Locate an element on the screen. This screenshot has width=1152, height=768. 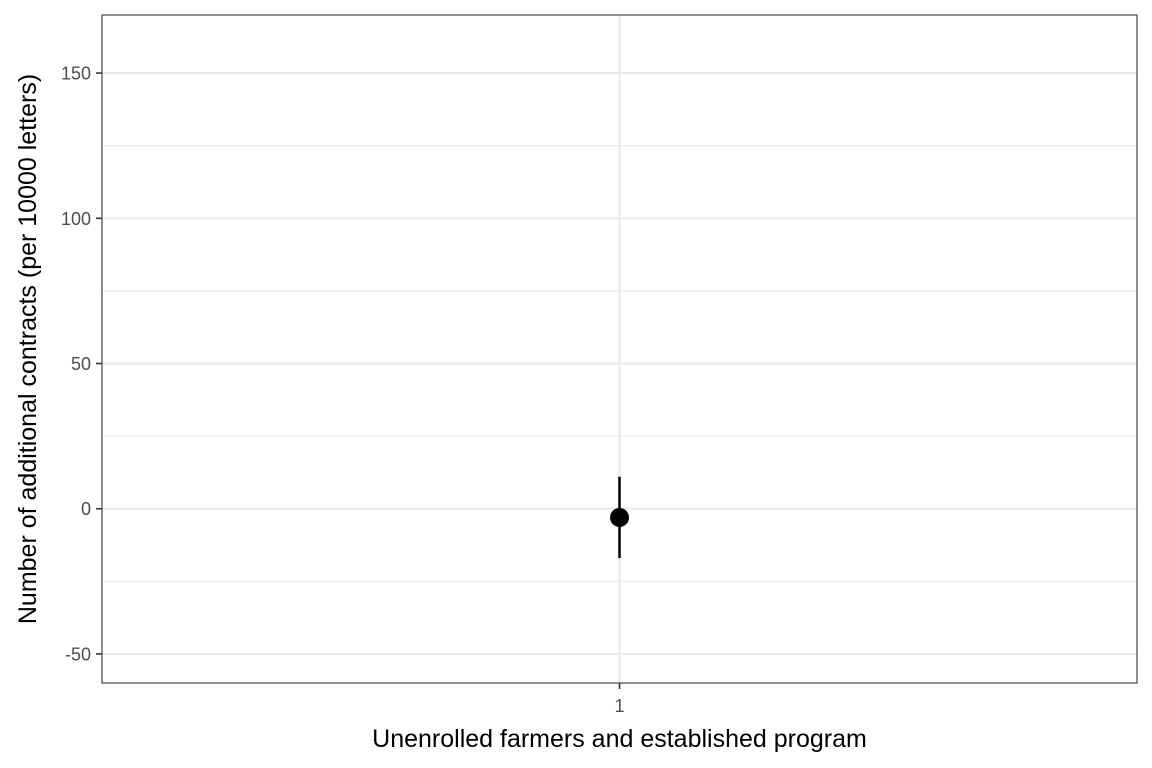
x-tick-label: 1 is located at coordinates (619, 706).